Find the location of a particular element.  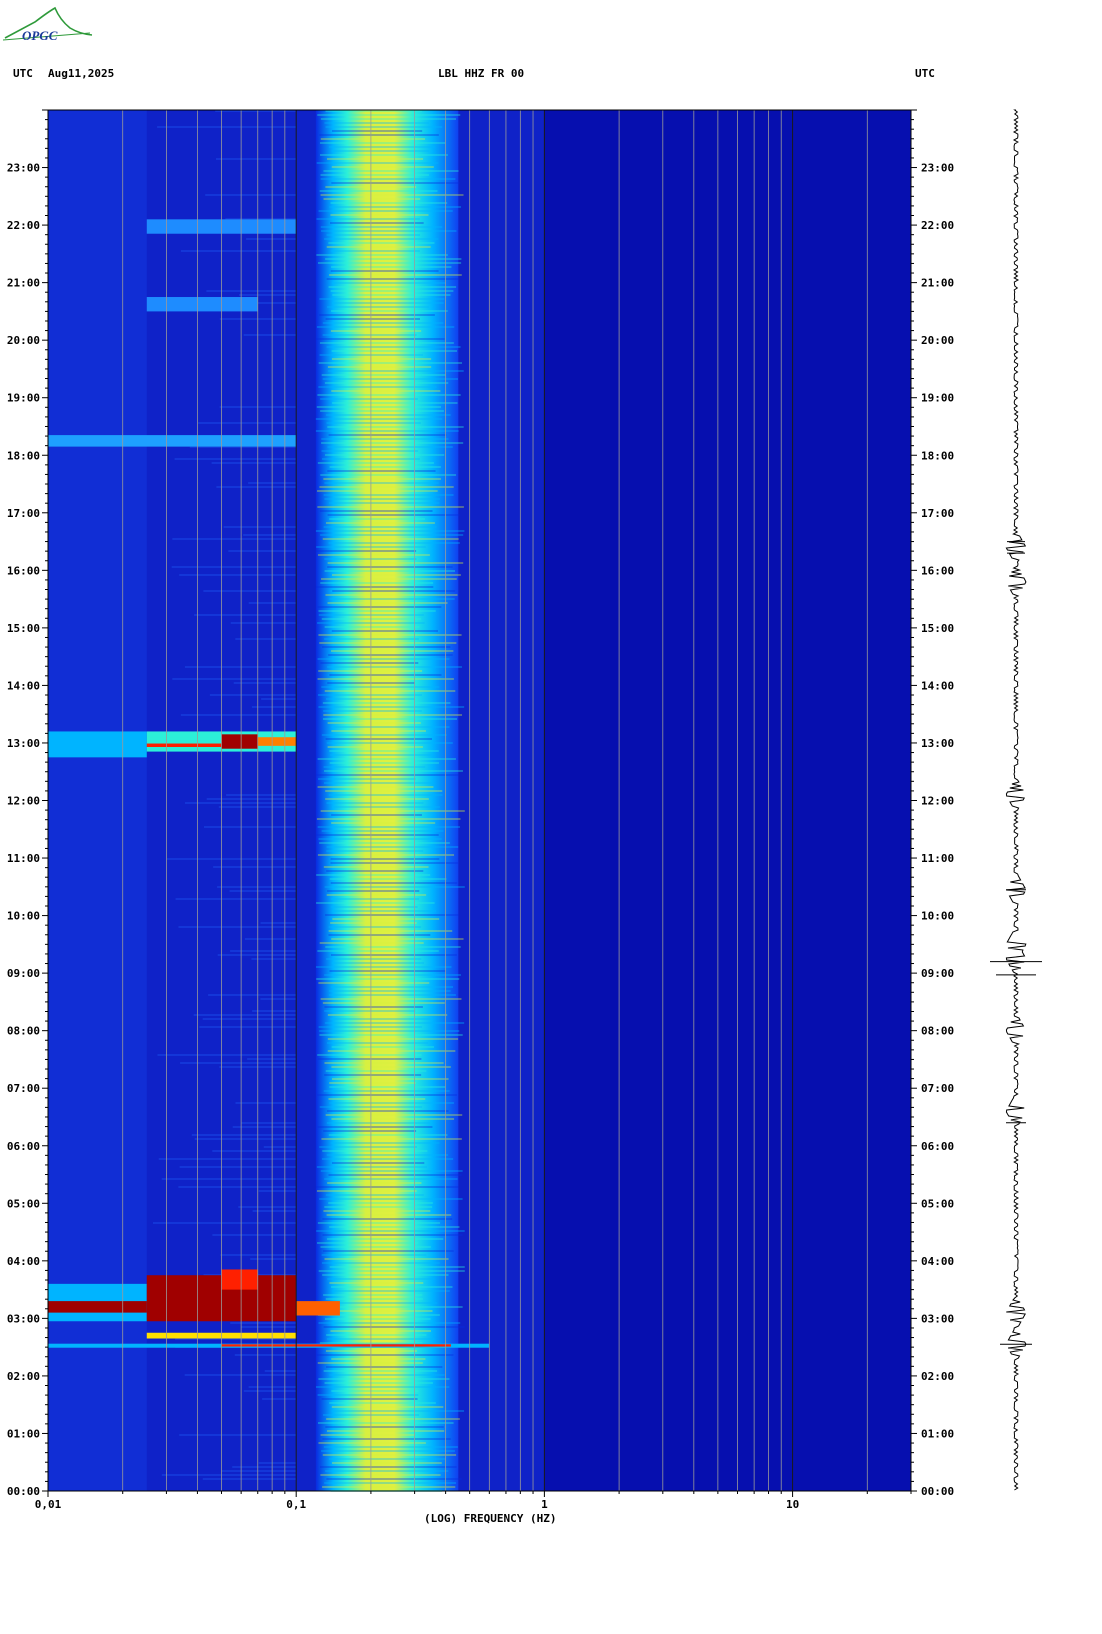

left-time-label: 23:00 is located at coordinates (23, 168).